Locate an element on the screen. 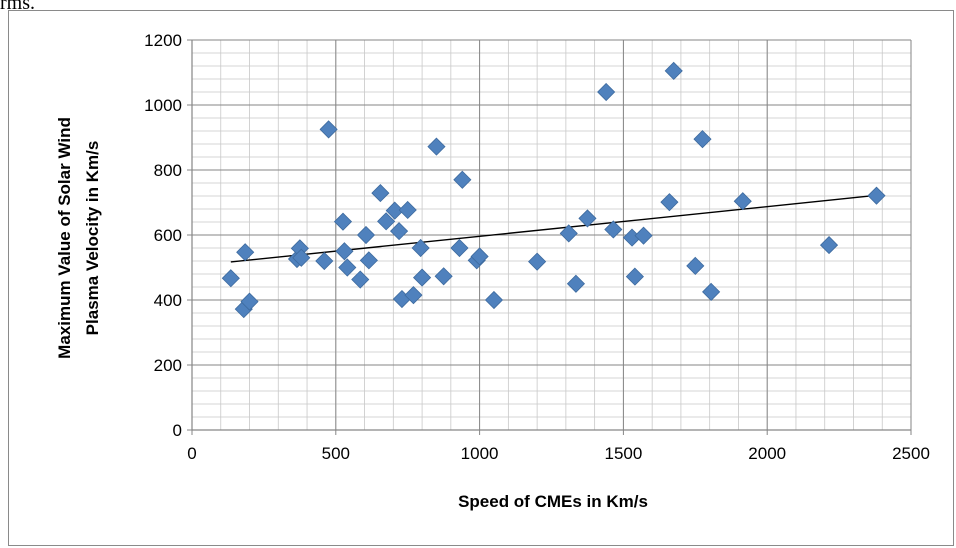  y-tick-label: 400 is located at coordinates (168, 300).